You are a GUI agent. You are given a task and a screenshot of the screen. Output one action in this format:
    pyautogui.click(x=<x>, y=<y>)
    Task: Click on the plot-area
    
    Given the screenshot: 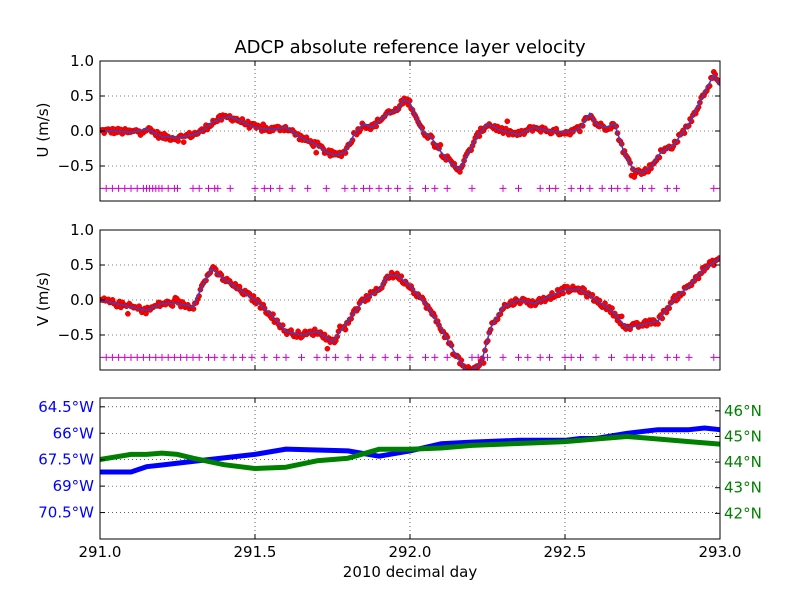 What is the action you would take?
    pyautogui.click(x=410, y=312)
    